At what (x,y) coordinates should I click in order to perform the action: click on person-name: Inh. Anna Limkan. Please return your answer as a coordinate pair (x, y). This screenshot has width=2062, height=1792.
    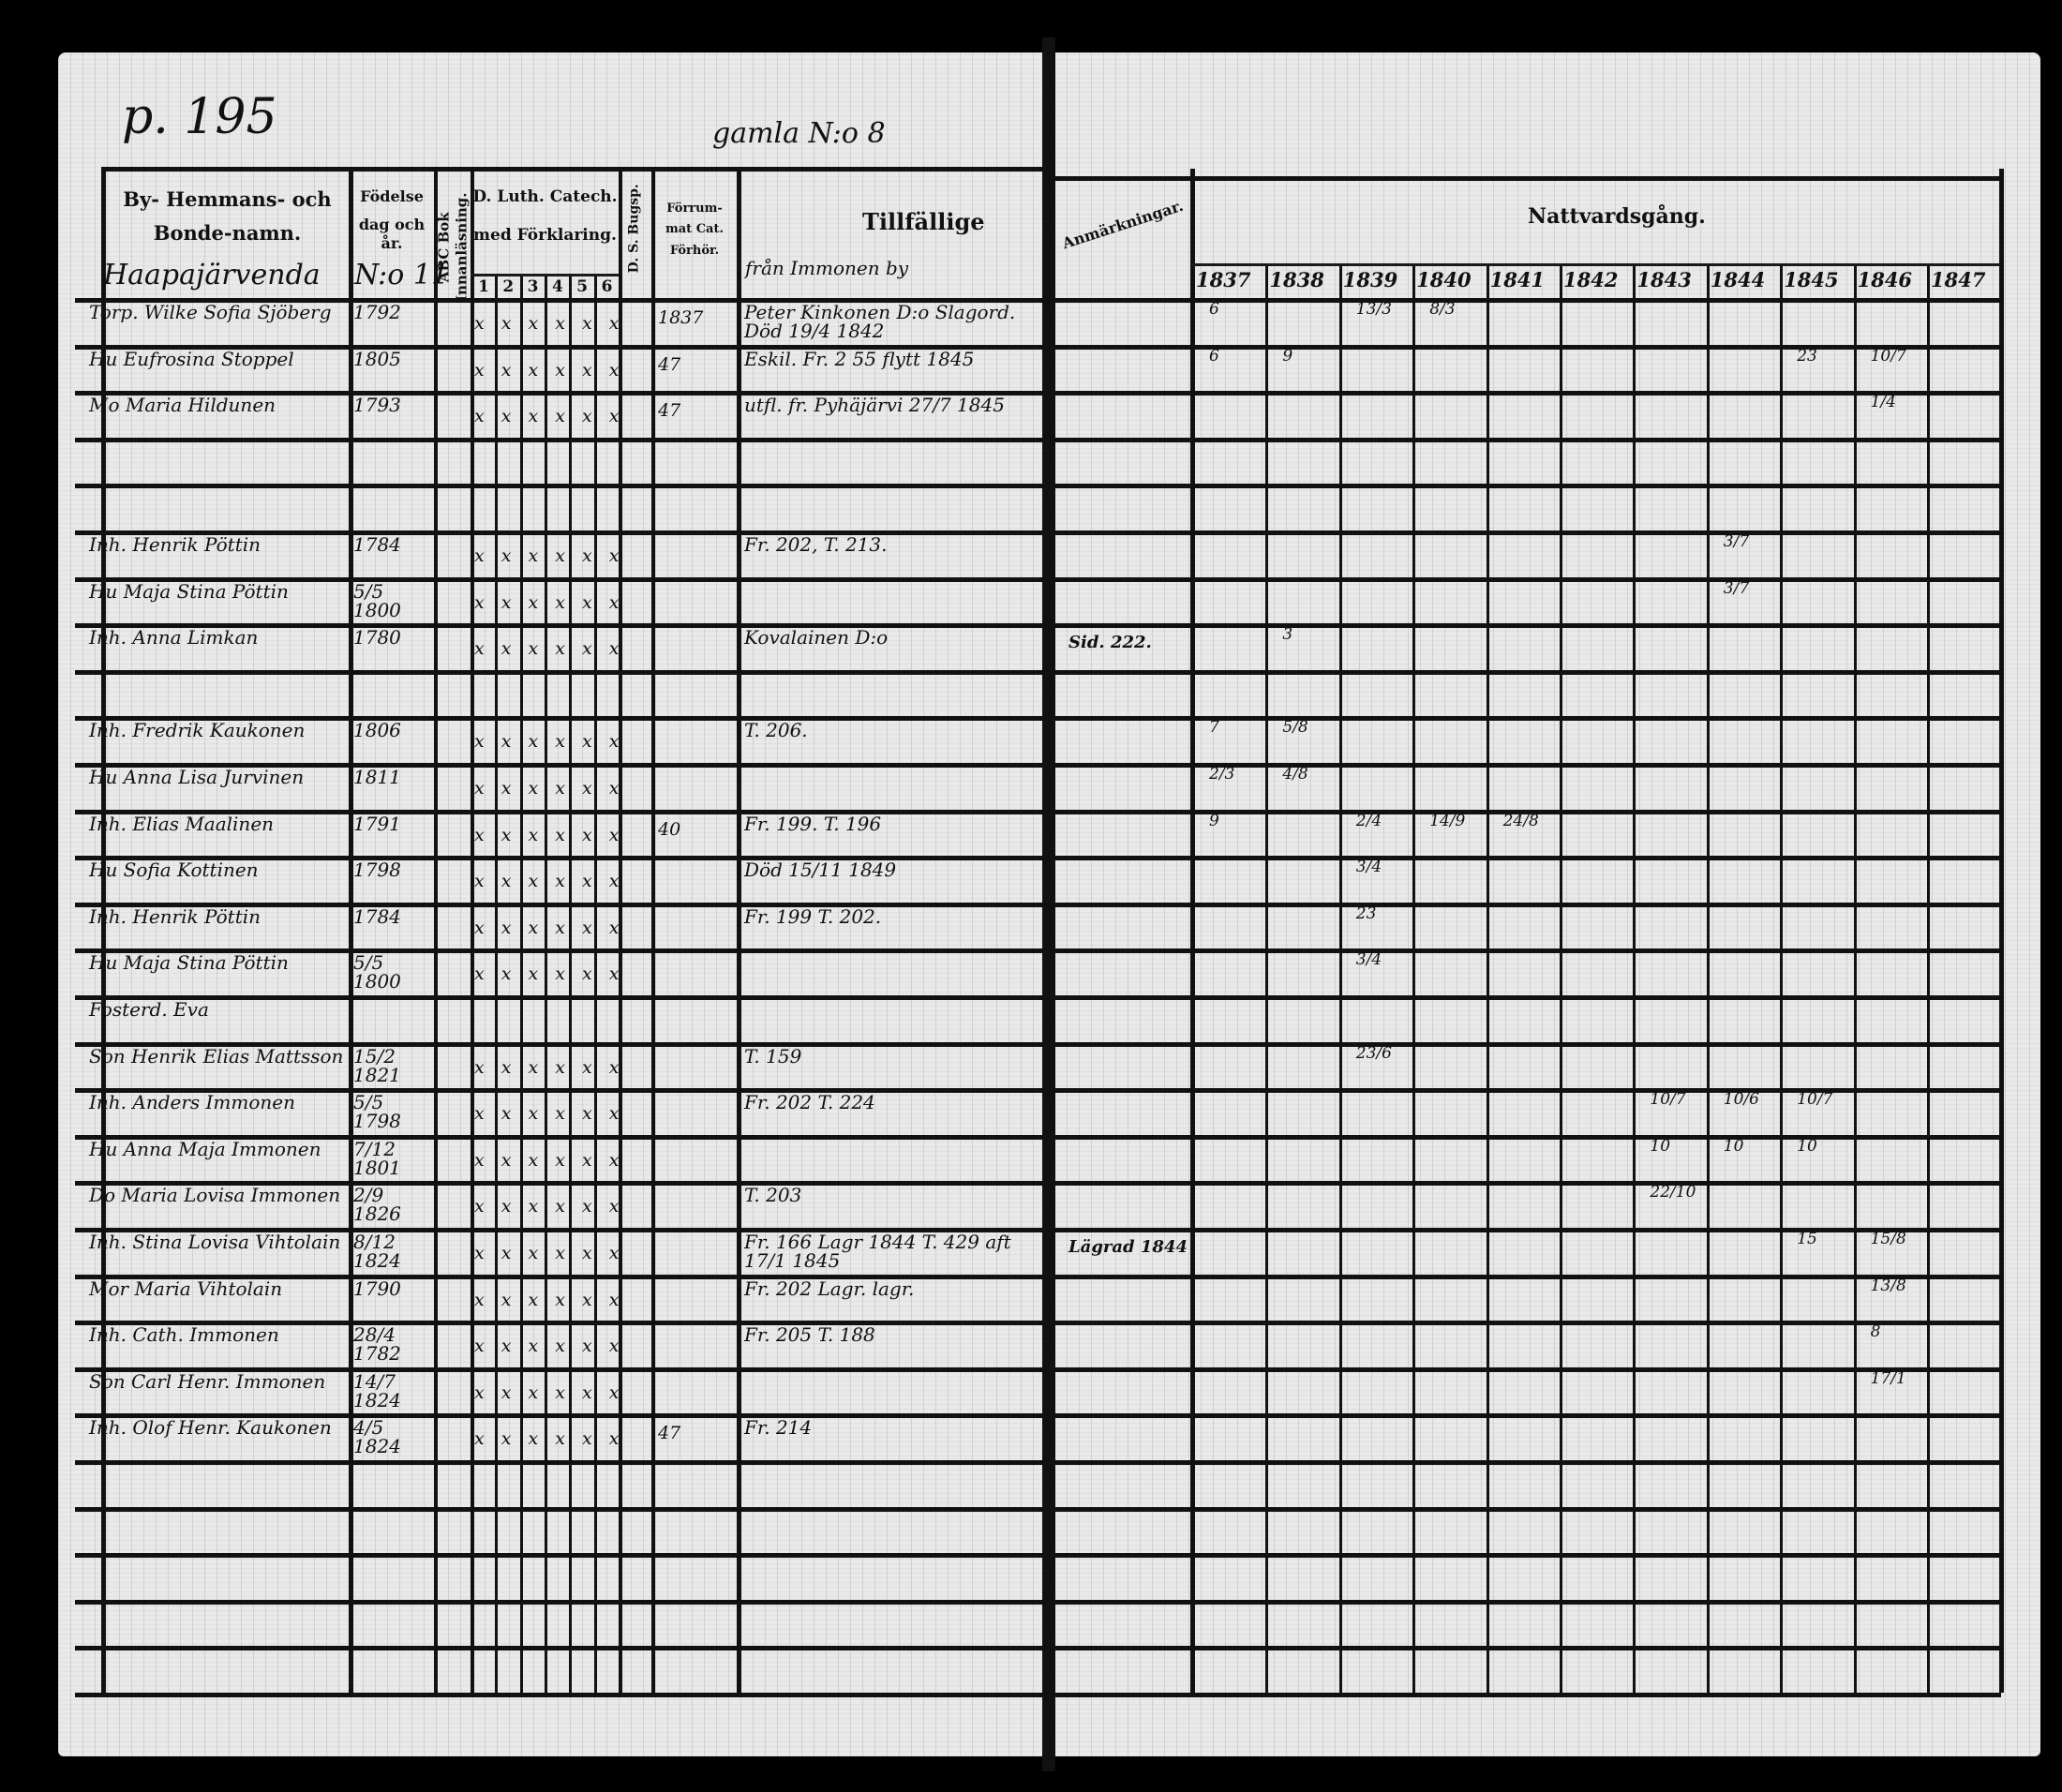
    Looking at the image, I should click on (174, 638).